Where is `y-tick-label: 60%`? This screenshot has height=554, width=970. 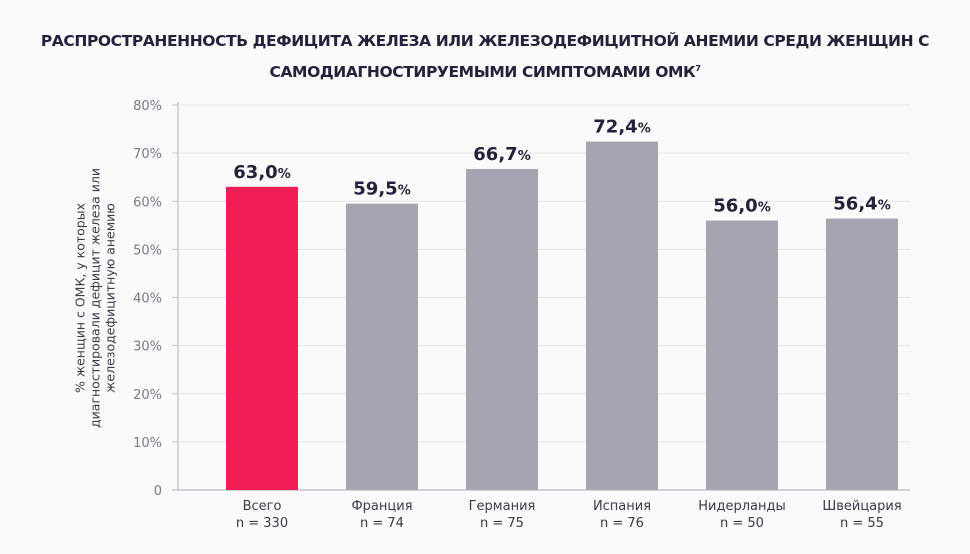
y-tick-label: 60% is located at coordinates (147, 202).